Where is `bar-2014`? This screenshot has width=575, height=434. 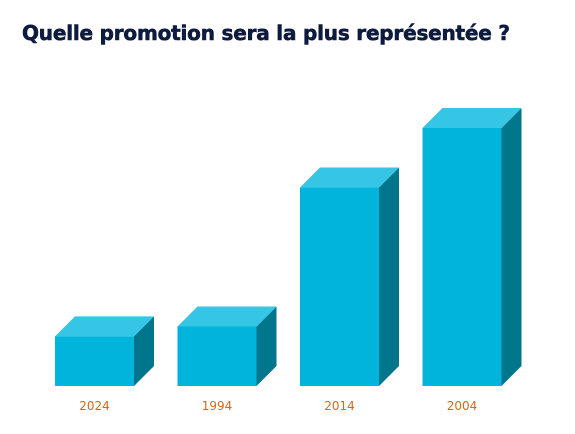 bar-2014 is located at coordinates (349, 276).